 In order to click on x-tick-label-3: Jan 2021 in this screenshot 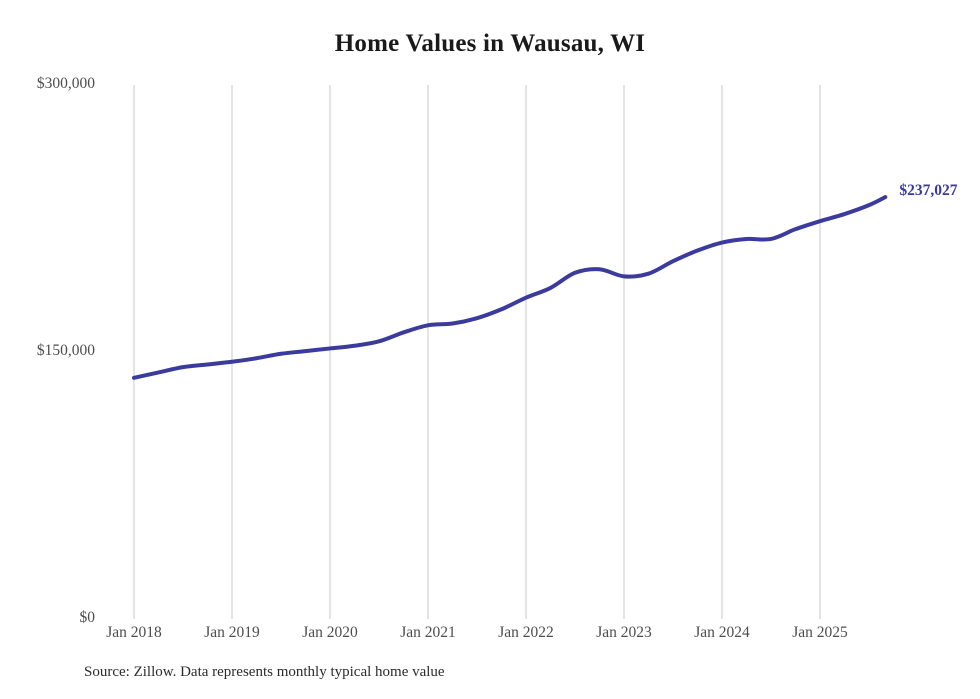, I will do `click(428, 632)`.